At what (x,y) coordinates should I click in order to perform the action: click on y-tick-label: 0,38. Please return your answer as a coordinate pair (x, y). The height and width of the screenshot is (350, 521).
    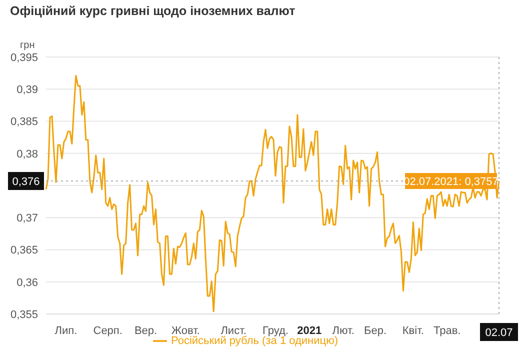
    Looking at the image, I should click on (27, 154).